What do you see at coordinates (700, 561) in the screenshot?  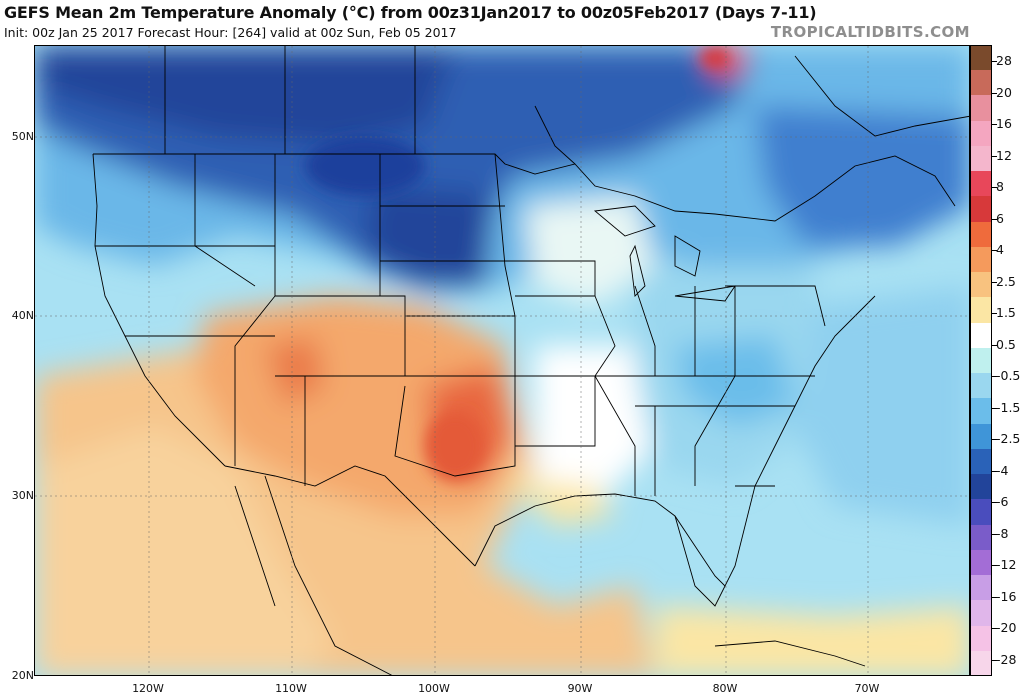 I see `florida-peninsula` at bounding box center [700, 561].